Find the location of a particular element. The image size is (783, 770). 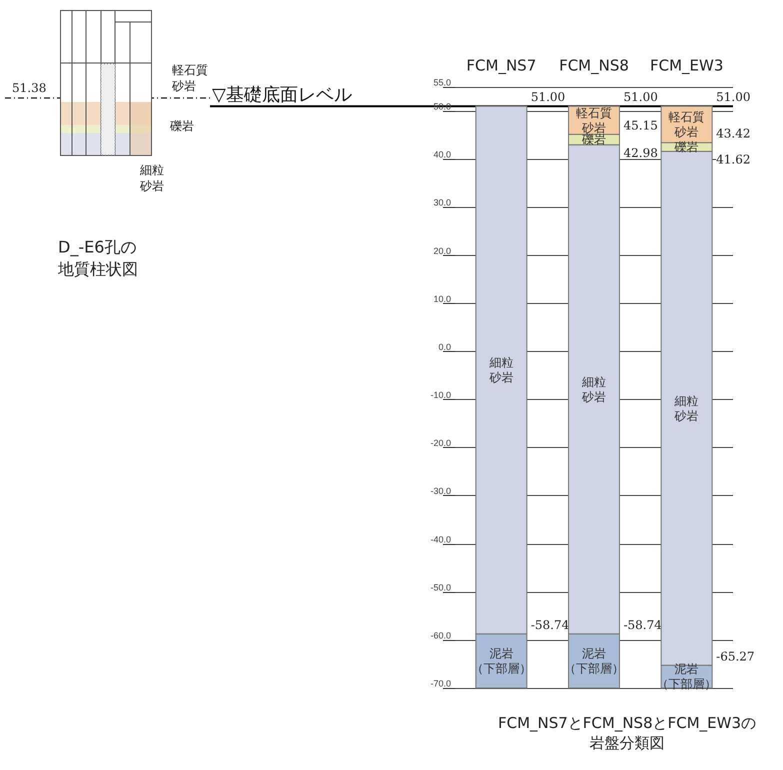

y-tick-label: 50.0 is located at coordinates (442, 107).